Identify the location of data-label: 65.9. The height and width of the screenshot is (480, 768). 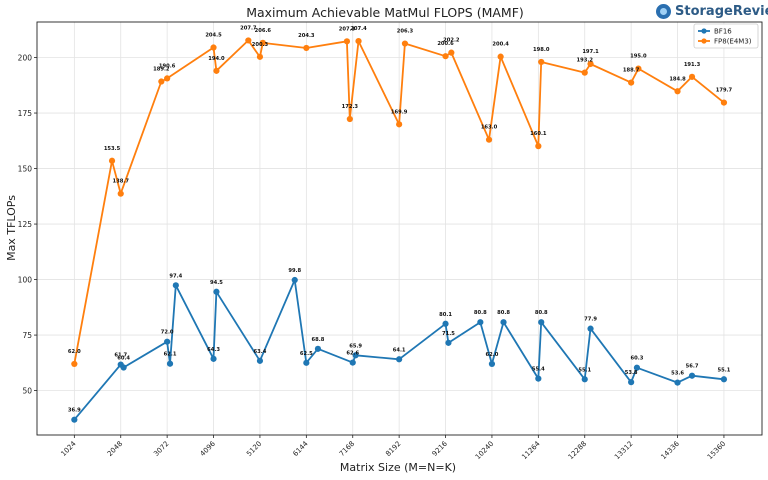
(355, 346).